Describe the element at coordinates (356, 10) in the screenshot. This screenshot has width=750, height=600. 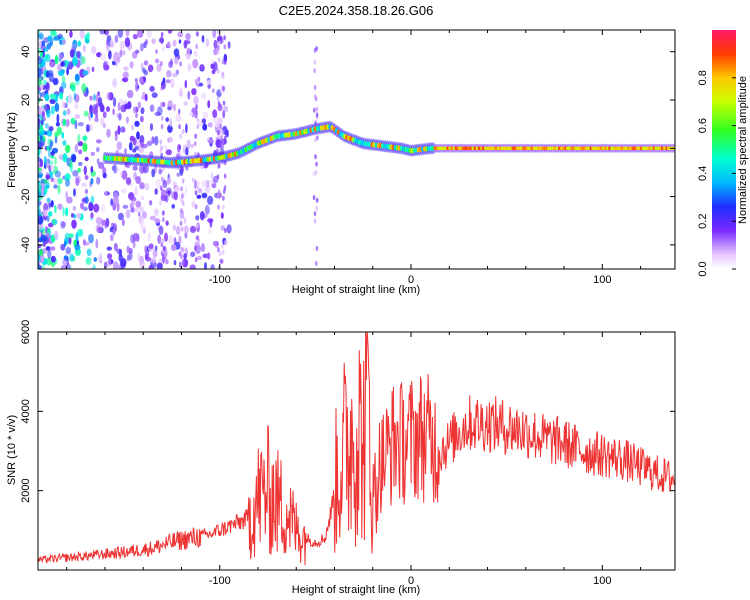
I see `figure-title: C2E5.2024.358.18.26.G06` at that location.